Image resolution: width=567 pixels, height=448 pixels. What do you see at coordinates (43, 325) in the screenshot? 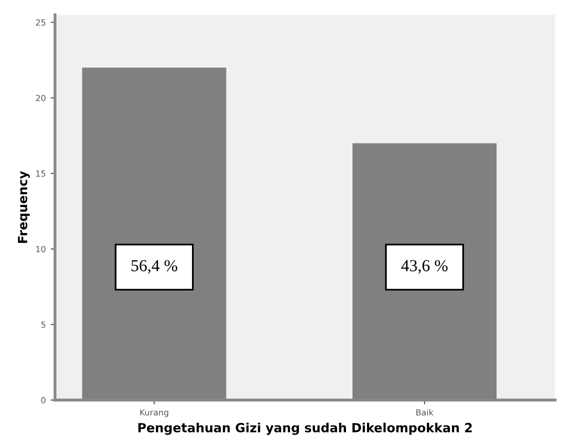
I see `y-tick-label: 5` at bounding box center [43, 325].